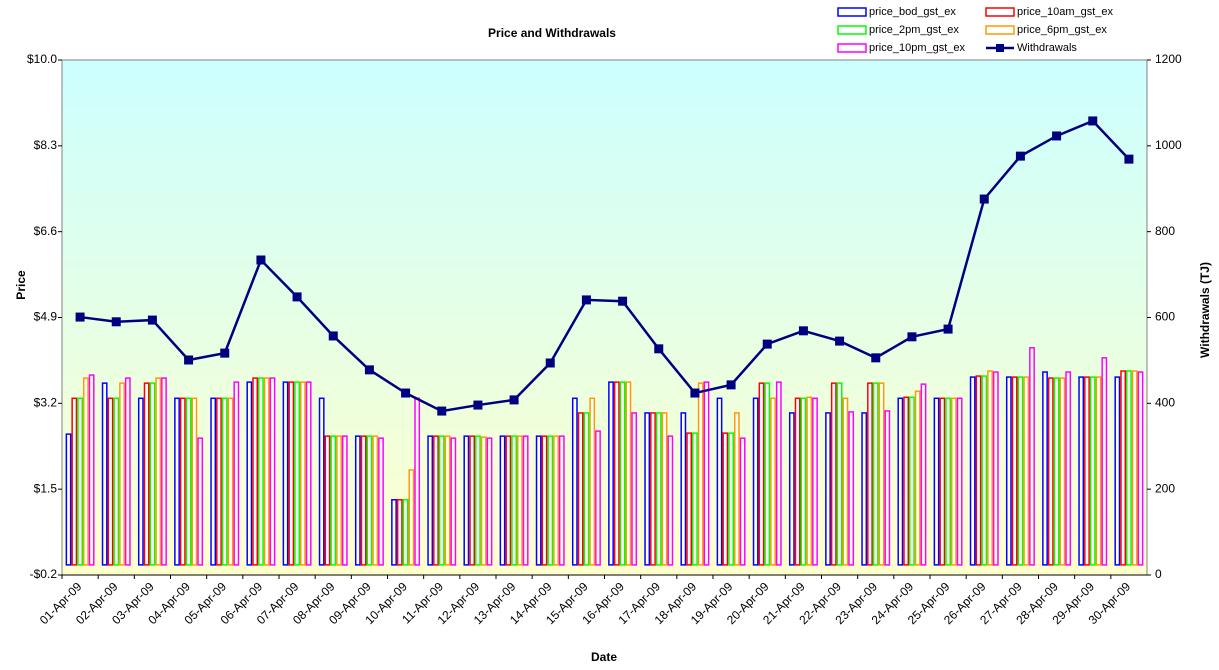 The image size is (1219, 670). Describe the element at coordinates (1168, 59) in the screenshot. I see `y2-tick-label: 1200` at that location.